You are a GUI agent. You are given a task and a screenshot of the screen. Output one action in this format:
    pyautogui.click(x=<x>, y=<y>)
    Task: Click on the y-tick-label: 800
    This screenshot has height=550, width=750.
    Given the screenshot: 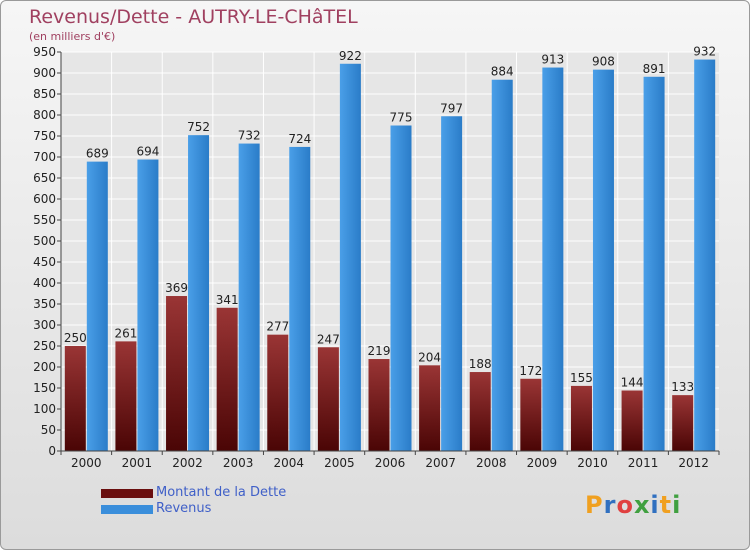 What is the action you would take?
    pyautogui.click(x=44, y=115)
    